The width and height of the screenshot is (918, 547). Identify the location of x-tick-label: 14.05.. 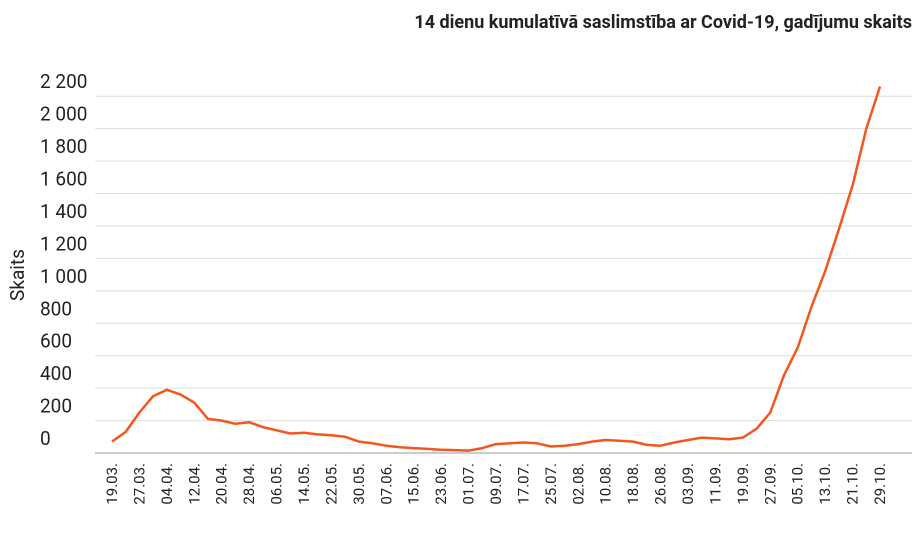
(304, 484).